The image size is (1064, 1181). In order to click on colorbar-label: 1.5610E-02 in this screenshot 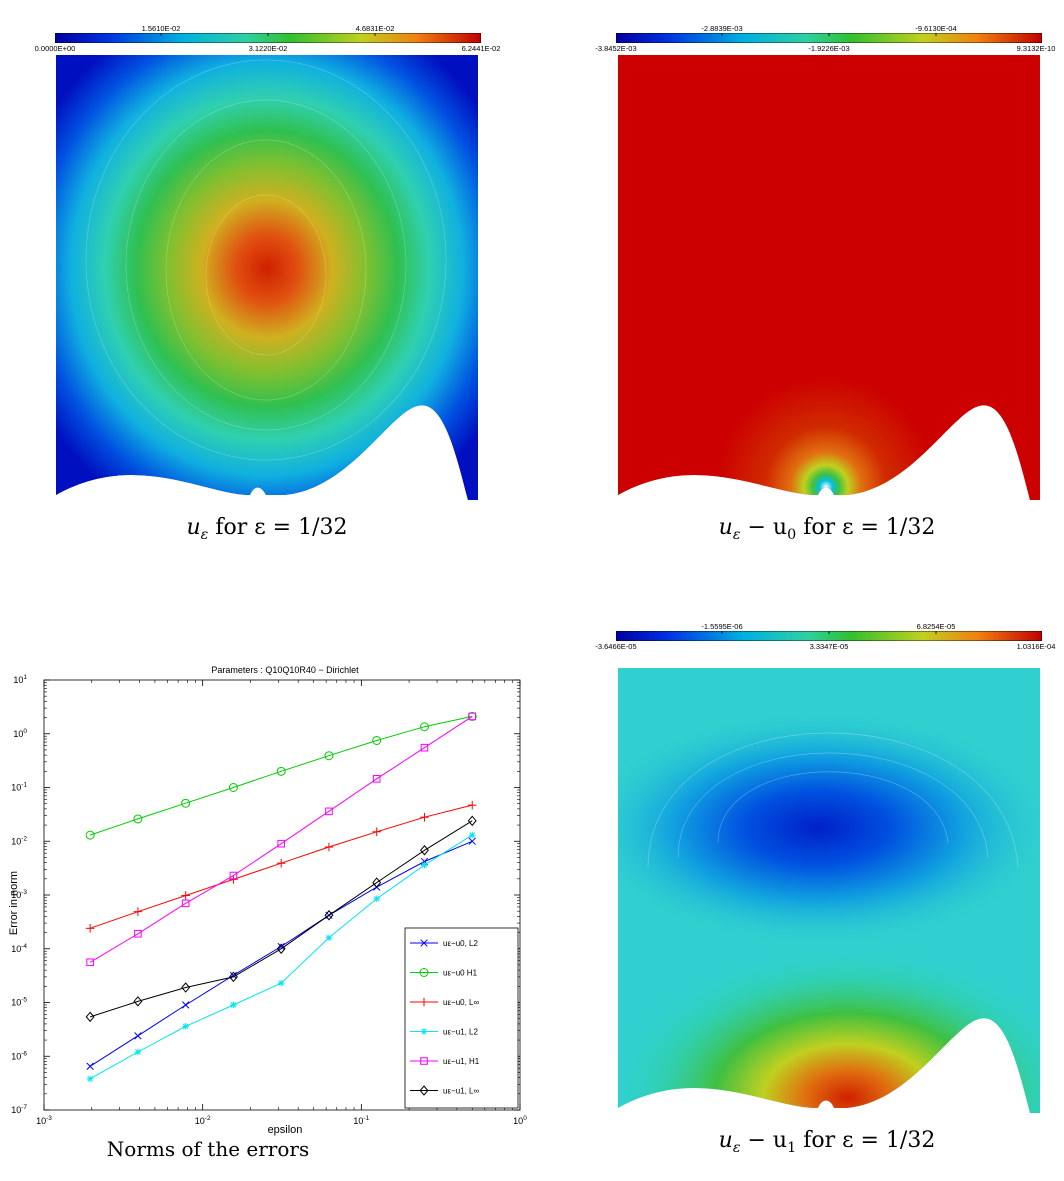, I will do `click(161, 28)`.